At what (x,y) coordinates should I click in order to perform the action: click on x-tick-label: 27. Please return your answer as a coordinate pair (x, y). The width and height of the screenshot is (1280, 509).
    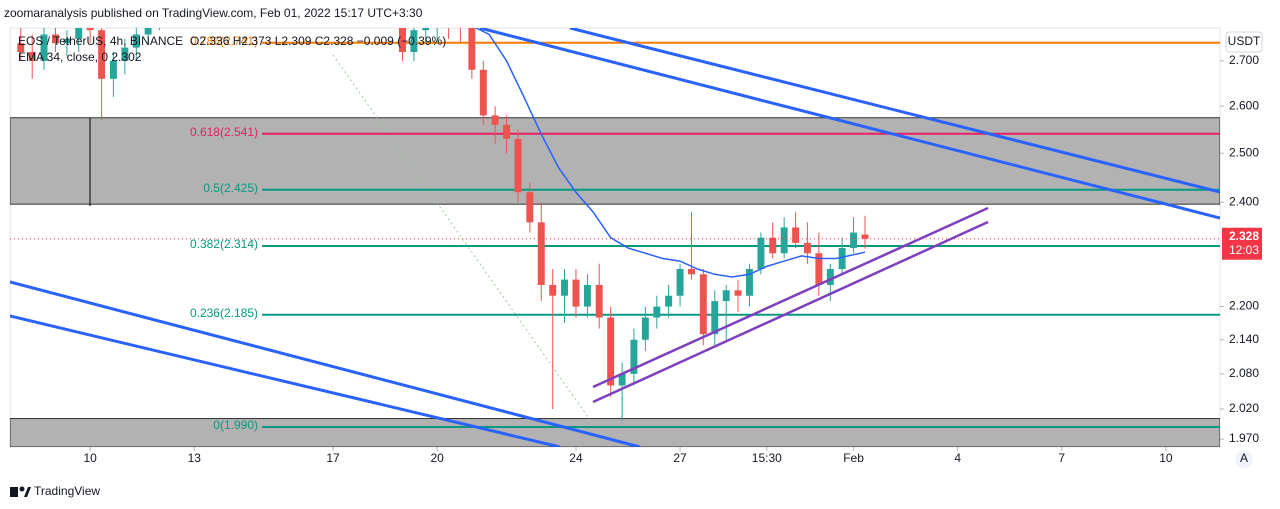
    Looking at the image, I should click on (680, 458).